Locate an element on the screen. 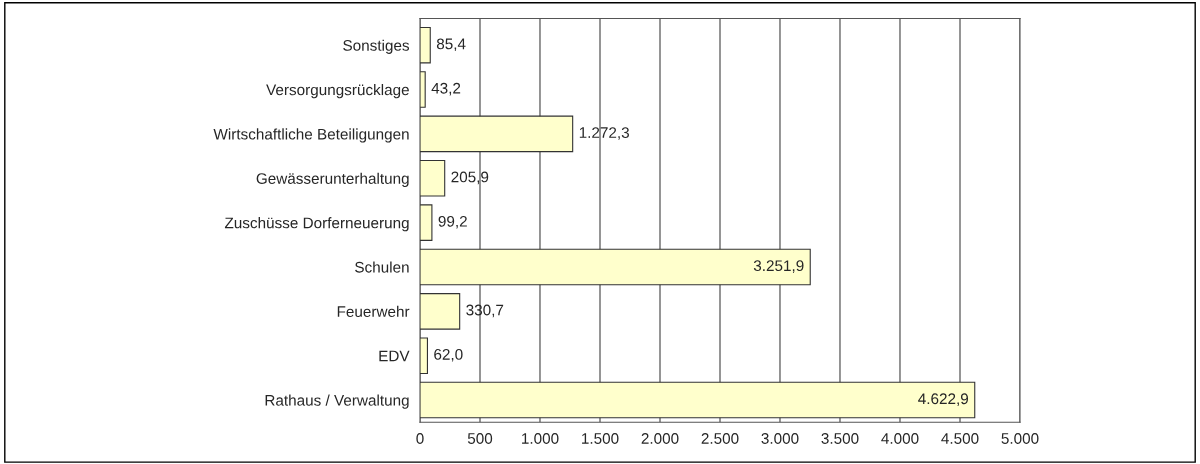  data-label: 4.622,9 is located at coordinates (943, 399).